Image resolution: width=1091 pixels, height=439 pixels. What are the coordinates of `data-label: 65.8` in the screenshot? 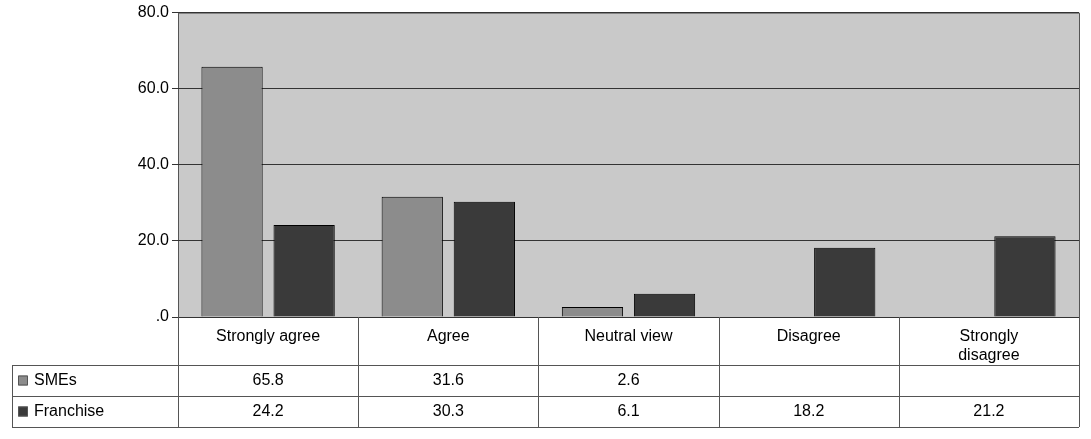 It's located at (268, 379).